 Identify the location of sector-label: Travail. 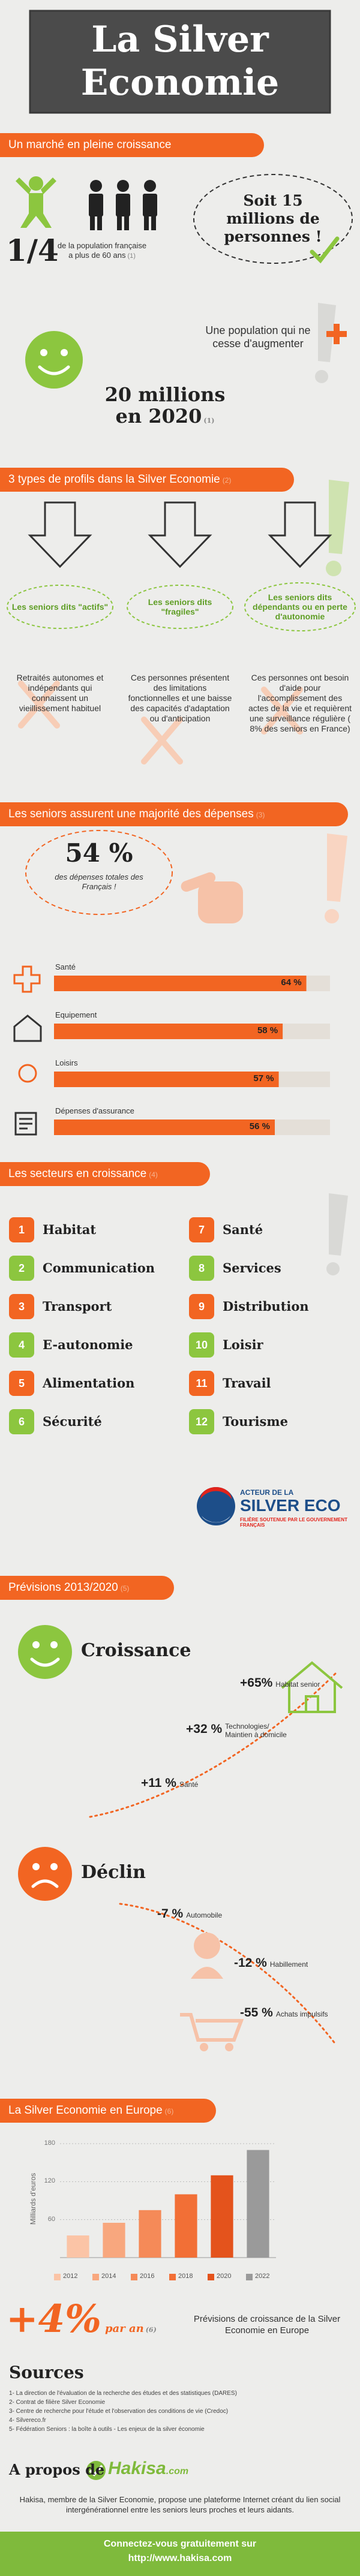
(247, 1383).